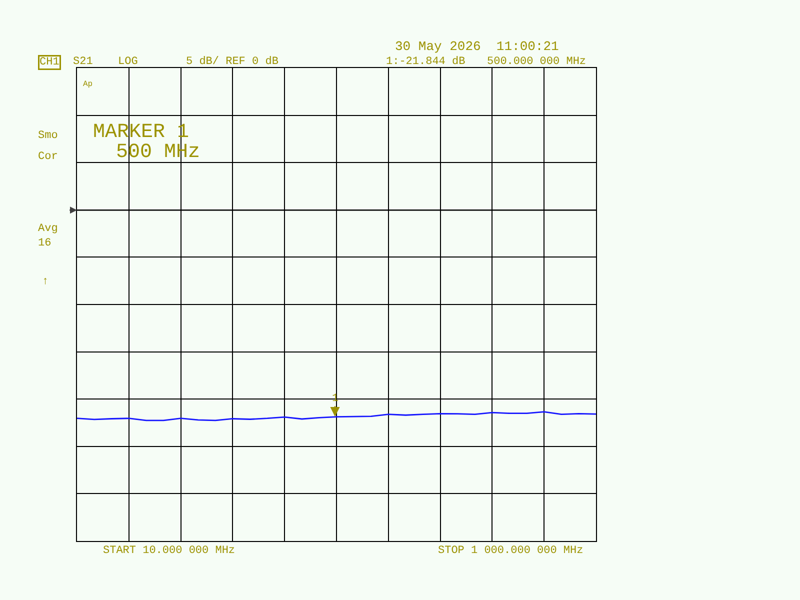  I want to click on text: Smo, so click(48, 136).